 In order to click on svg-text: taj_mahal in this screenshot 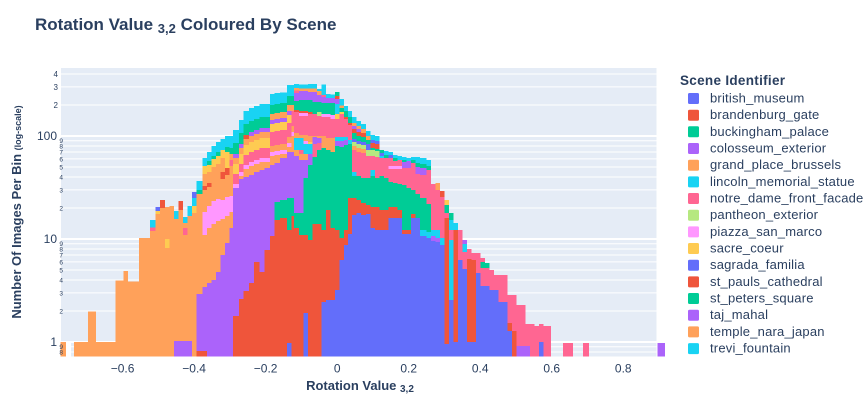, I will do `click(739, 314)`.